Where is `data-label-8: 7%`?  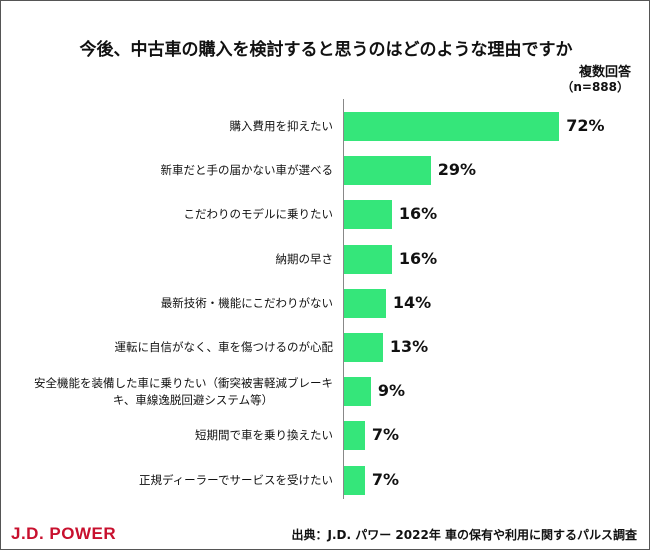 data-label-8: 7% is located at coordinates (385, 479).